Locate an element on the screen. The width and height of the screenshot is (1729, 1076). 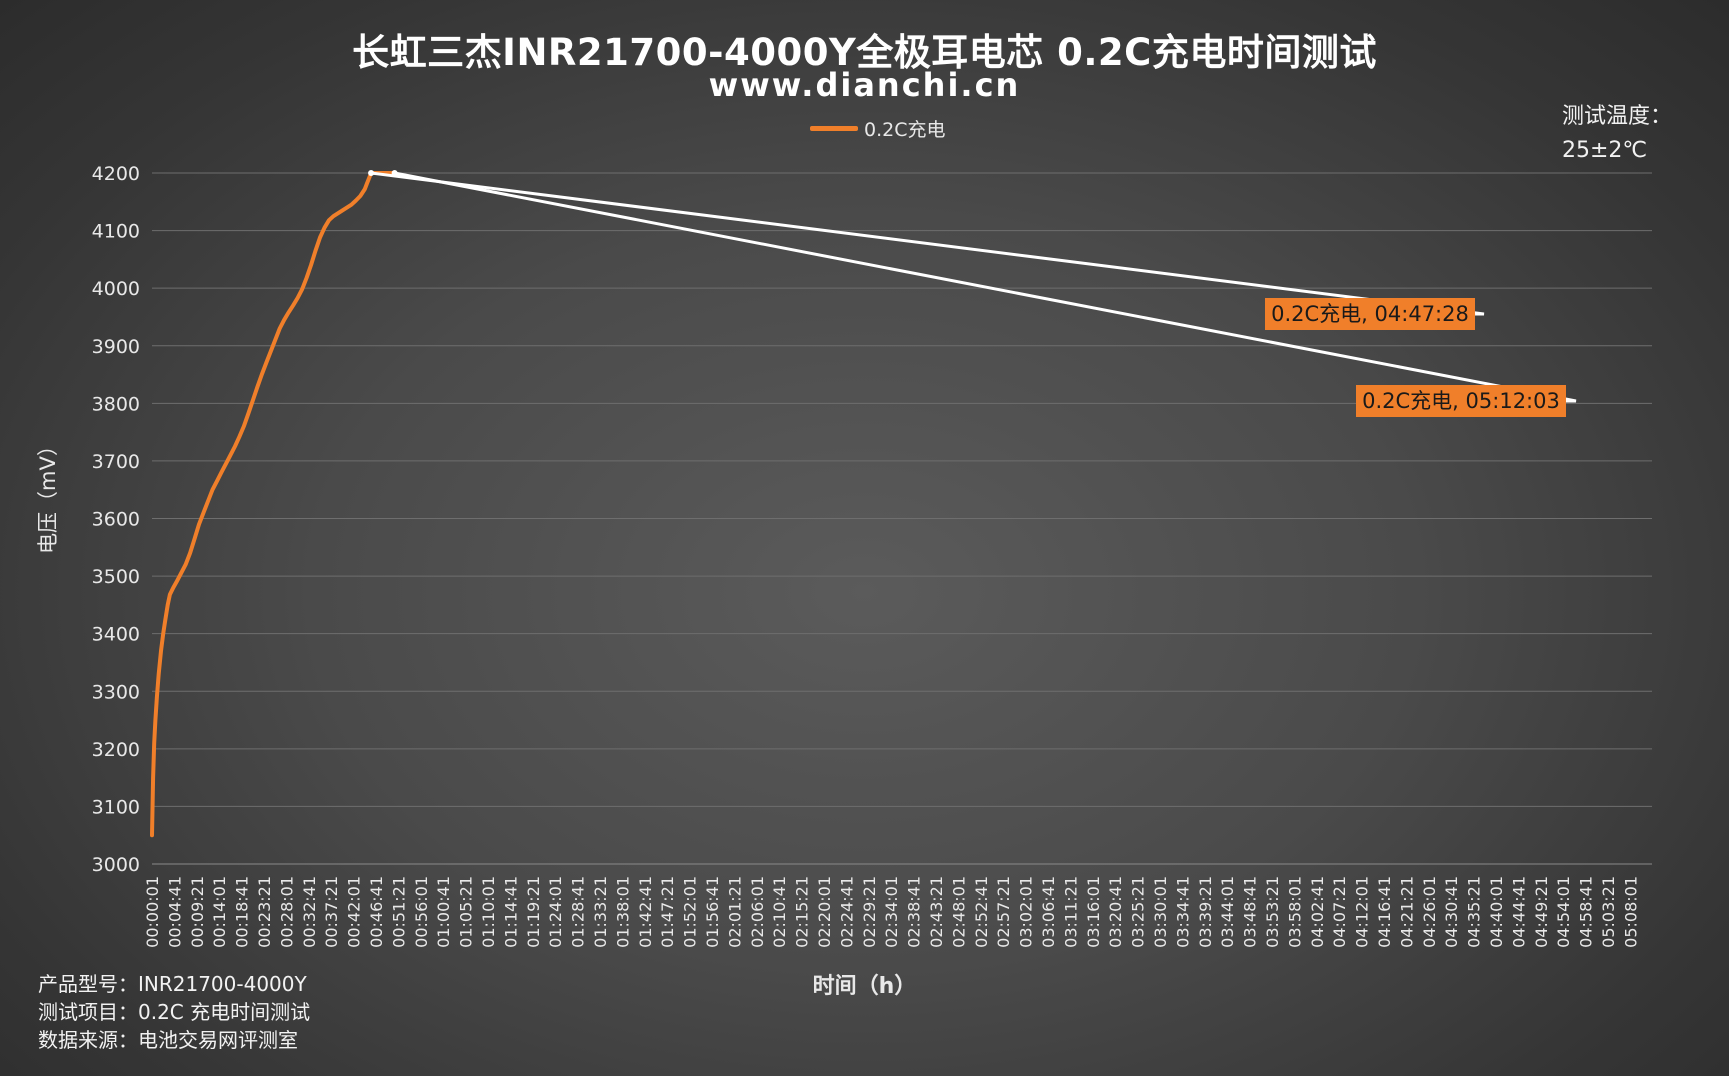
x-axis-label: 时间（h） is located at coordinates (864, 986).